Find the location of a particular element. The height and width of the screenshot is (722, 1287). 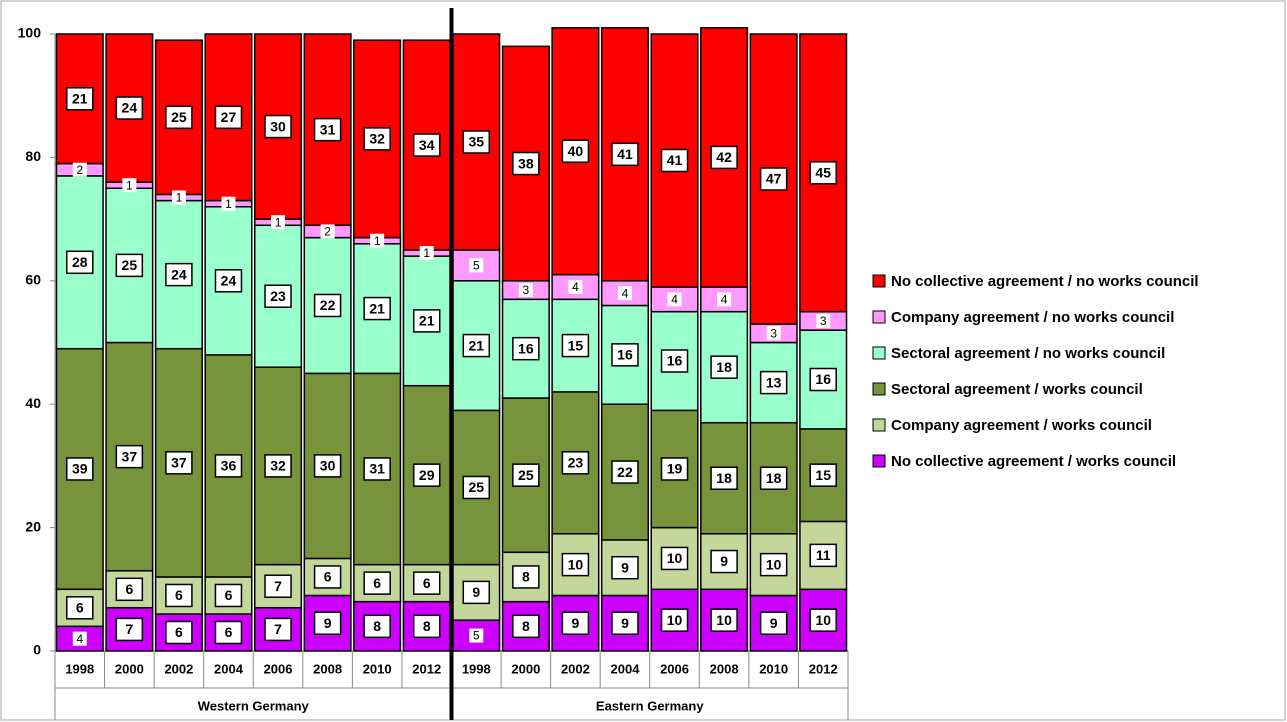

data-label: 27 is located at coordinates (229, 117).